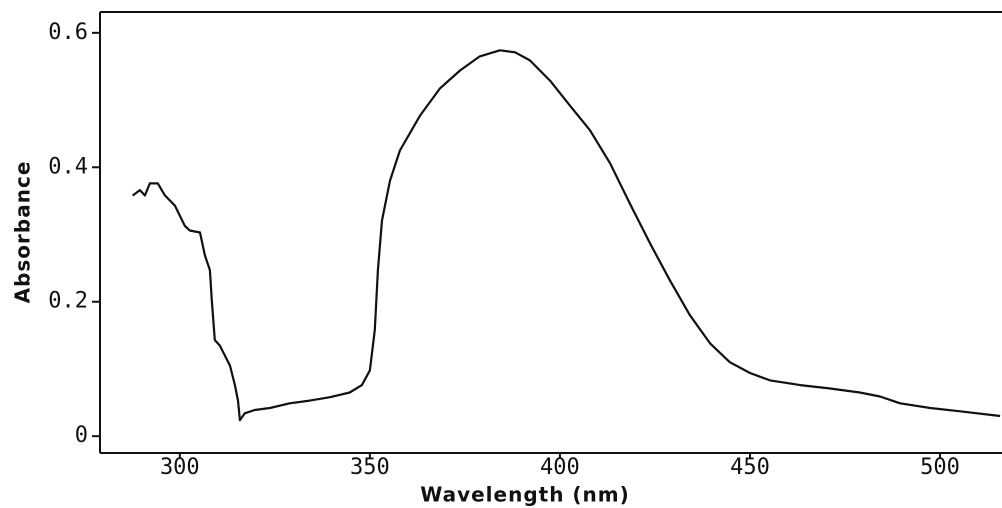 This screenshot has height=508, width=1002. What do you see at coordinates (68, 32) in the screenshot?
I see `y-tick-label: 0.6` at bounding box center [68, 32].